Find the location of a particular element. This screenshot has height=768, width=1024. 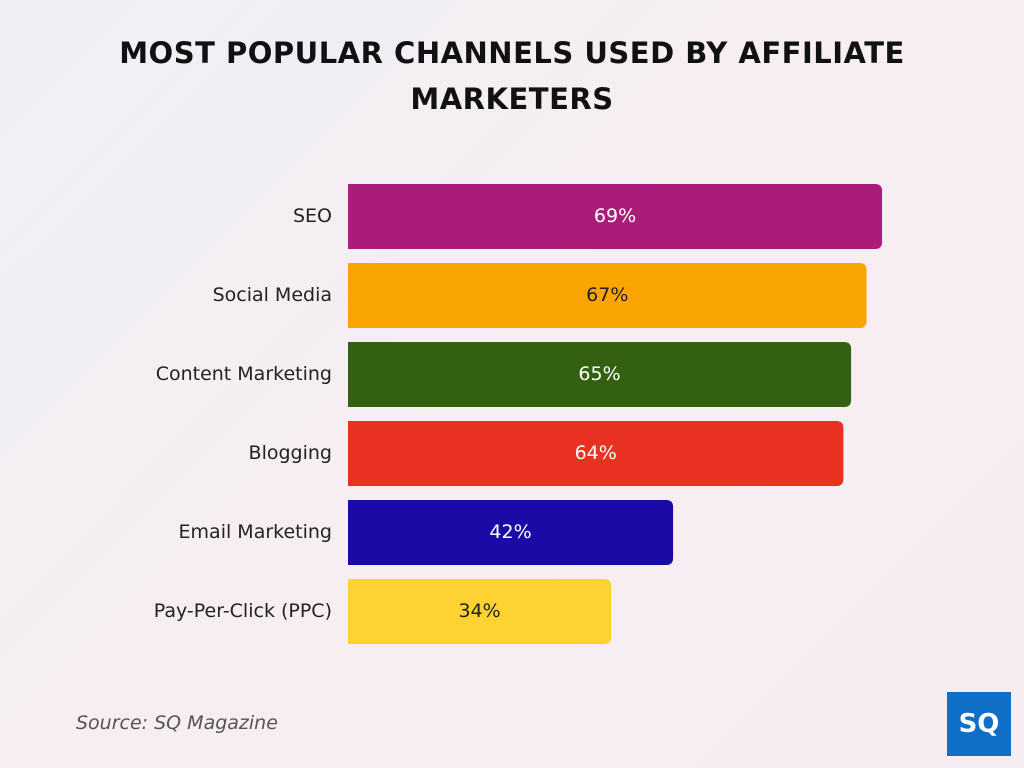

data-label: 69% is located at coordinates (615, 216).